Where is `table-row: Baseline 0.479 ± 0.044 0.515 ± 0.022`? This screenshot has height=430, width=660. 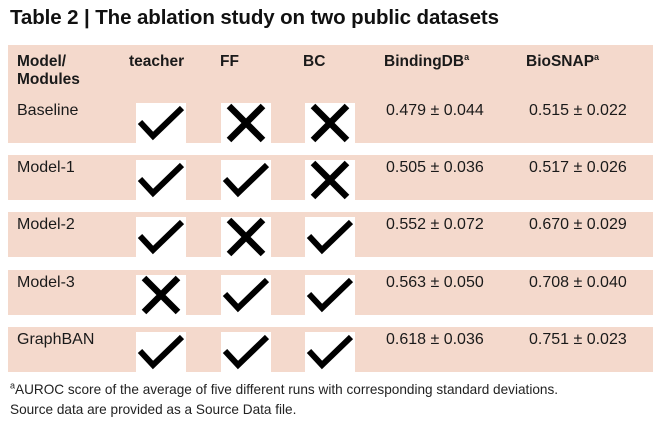 table-row: Baseline 0.479 ± 0.044 0.515 ± 0.022 is located at coordinates (330, 120).